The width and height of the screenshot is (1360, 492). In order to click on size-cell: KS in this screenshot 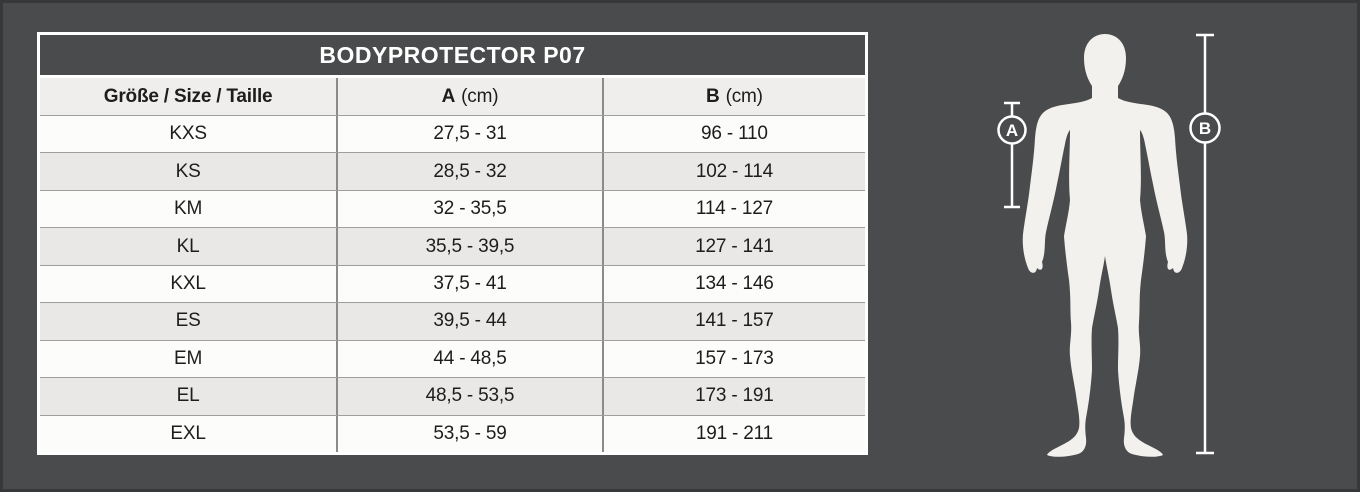, I will do `click(188, 171)`.